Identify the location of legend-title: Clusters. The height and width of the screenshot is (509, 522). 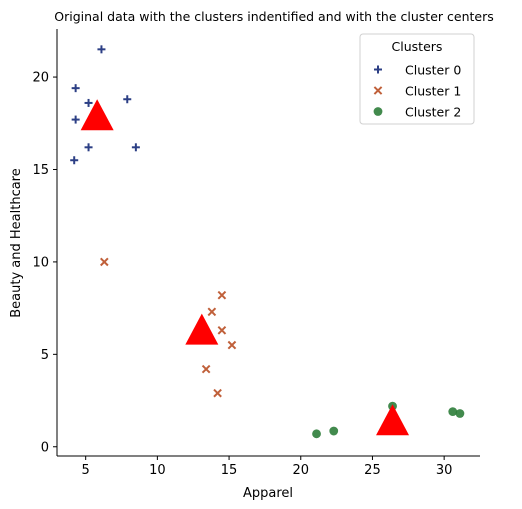
(417, 46).